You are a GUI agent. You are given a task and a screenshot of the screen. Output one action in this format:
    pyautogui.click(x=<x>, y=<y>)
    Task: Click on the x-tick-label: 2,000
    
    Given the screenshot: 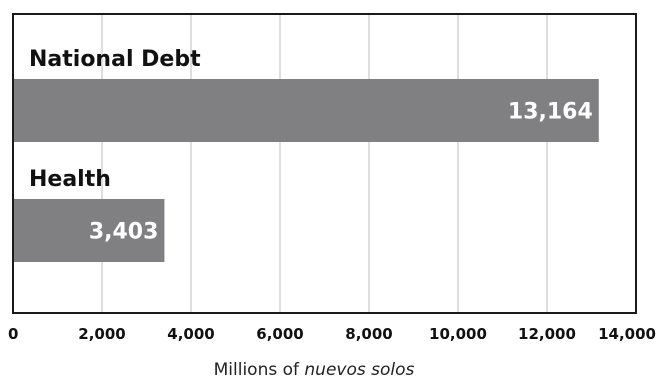 What is the action you would take?
    pyautogui.click(x=101, y=334)
    